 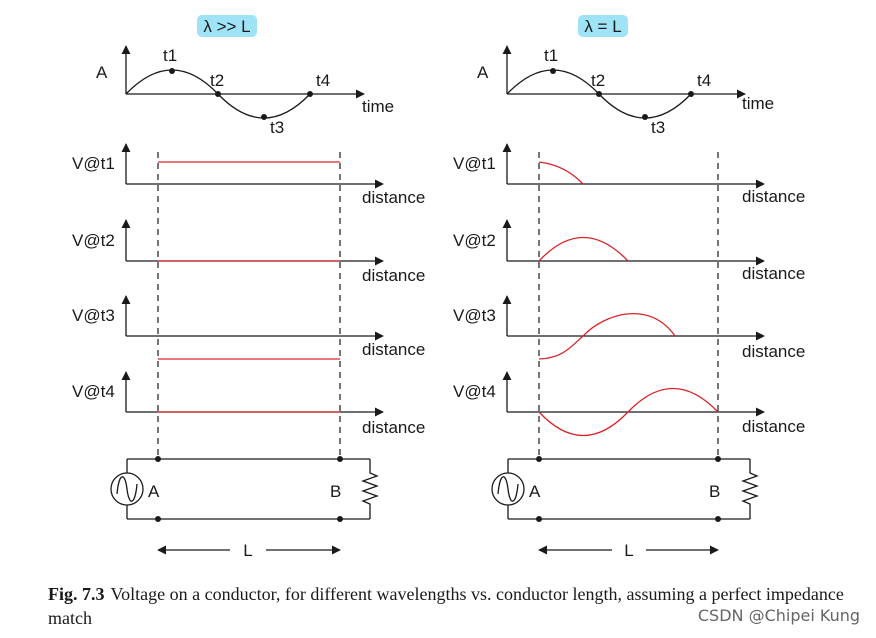 I want to click on caption-figure-number: Fig. 7.3, so click(x=76, y=594).